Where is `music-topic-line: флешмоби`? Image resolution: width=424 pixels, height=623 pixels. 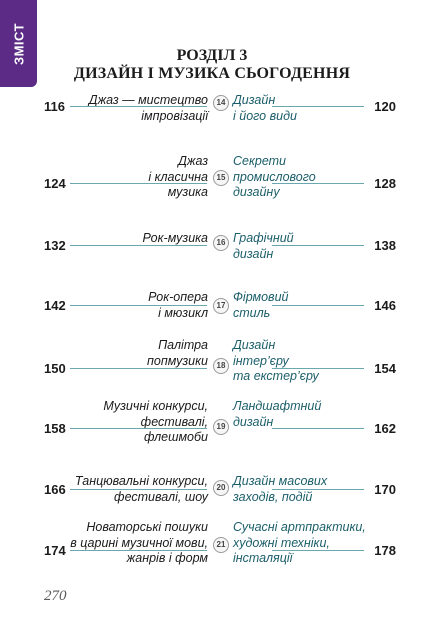
music-topic-line: флешмоби is located at coordinates (175, 437).